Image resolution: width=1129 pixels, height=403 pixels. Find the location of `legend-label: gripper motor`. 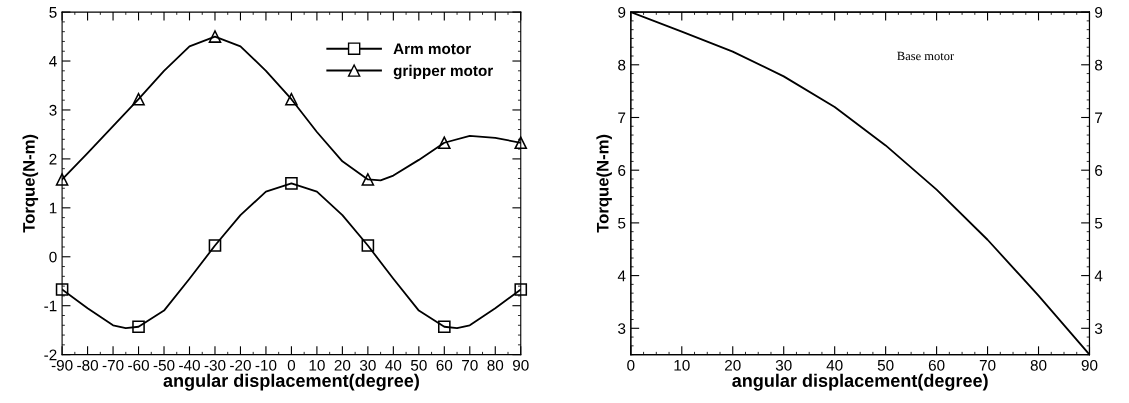

legend-label: gripper motor is located at coordinates (443, 72).